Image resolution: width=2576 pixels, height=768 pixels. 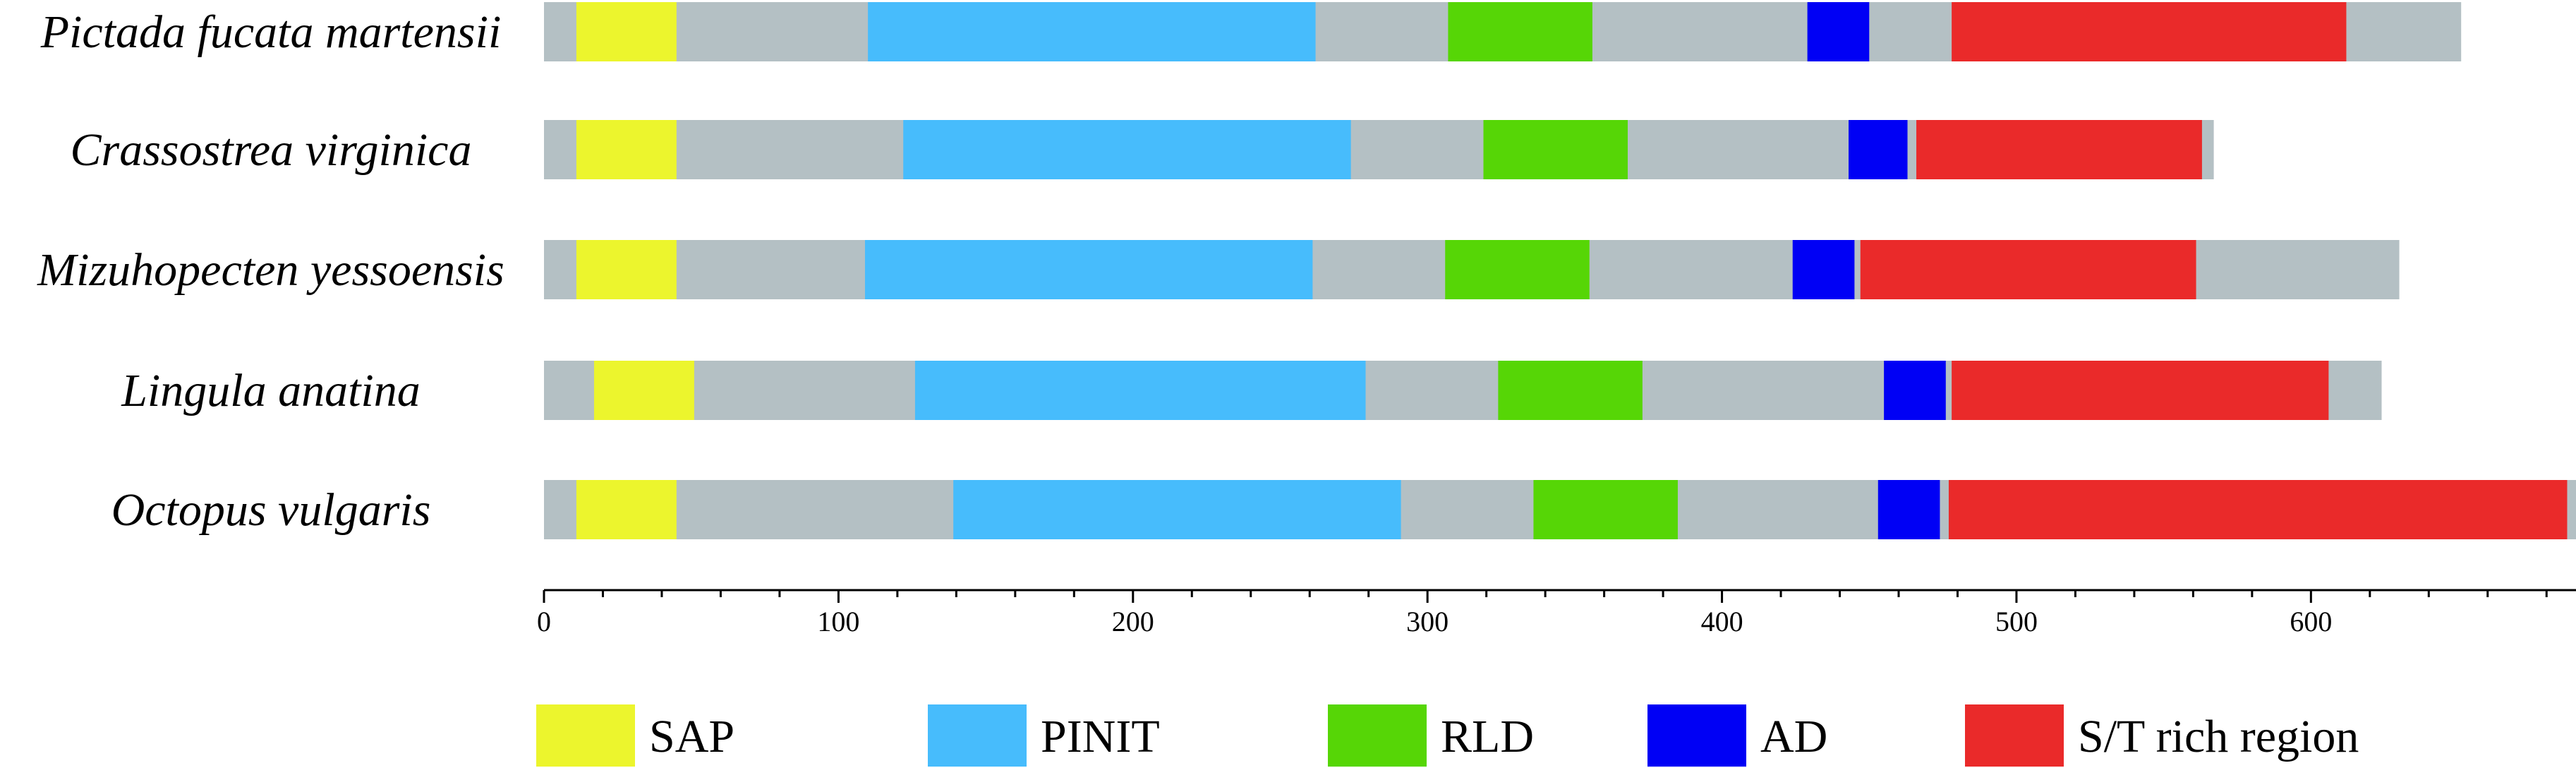 What do you see at coordinates (1557, 613) in the screenshot?
I see `x-axis: 0 100 200 300 400 500 600` at bounding box center [1557, 613].